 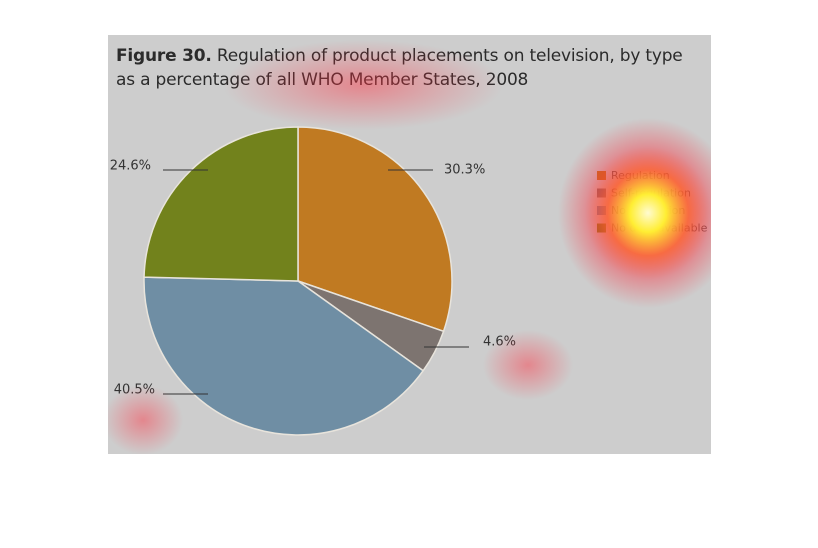 I want to click on pie-slice-no-regulation, so click(x=284, y=356).